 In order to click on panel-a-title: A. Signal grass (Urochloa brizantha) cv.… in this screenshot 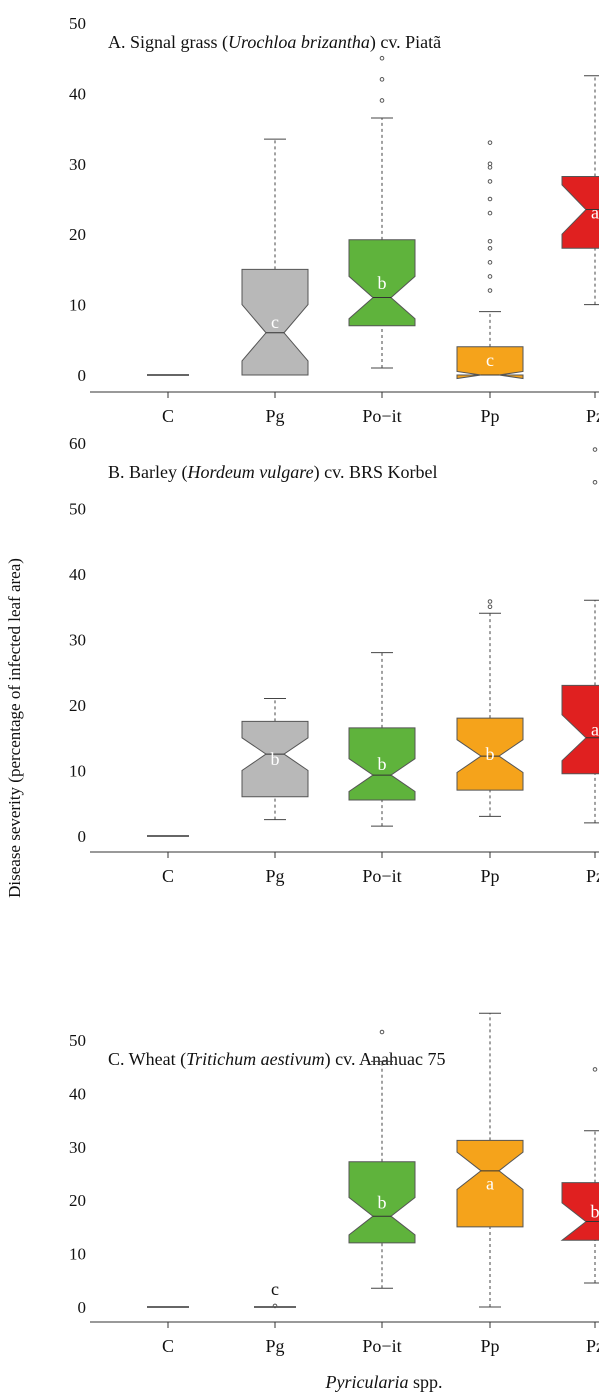, I will do `click(274, 42)`.